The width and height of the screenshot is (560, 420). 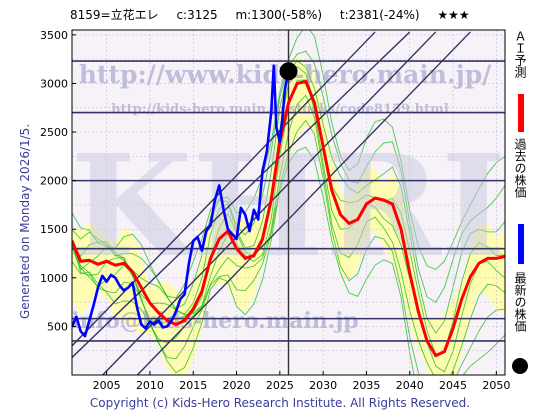 What do you see at coordinates (280, 385) in the screenshot?
I see `x-tick-label: 2025` at bounding box center [280, 385].